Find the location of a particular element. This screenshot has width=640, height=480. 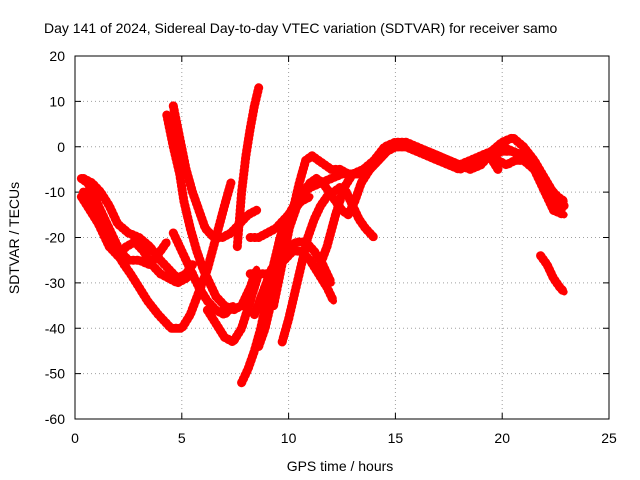

x-tick-label: 10 is located at coordinates (289, 438).